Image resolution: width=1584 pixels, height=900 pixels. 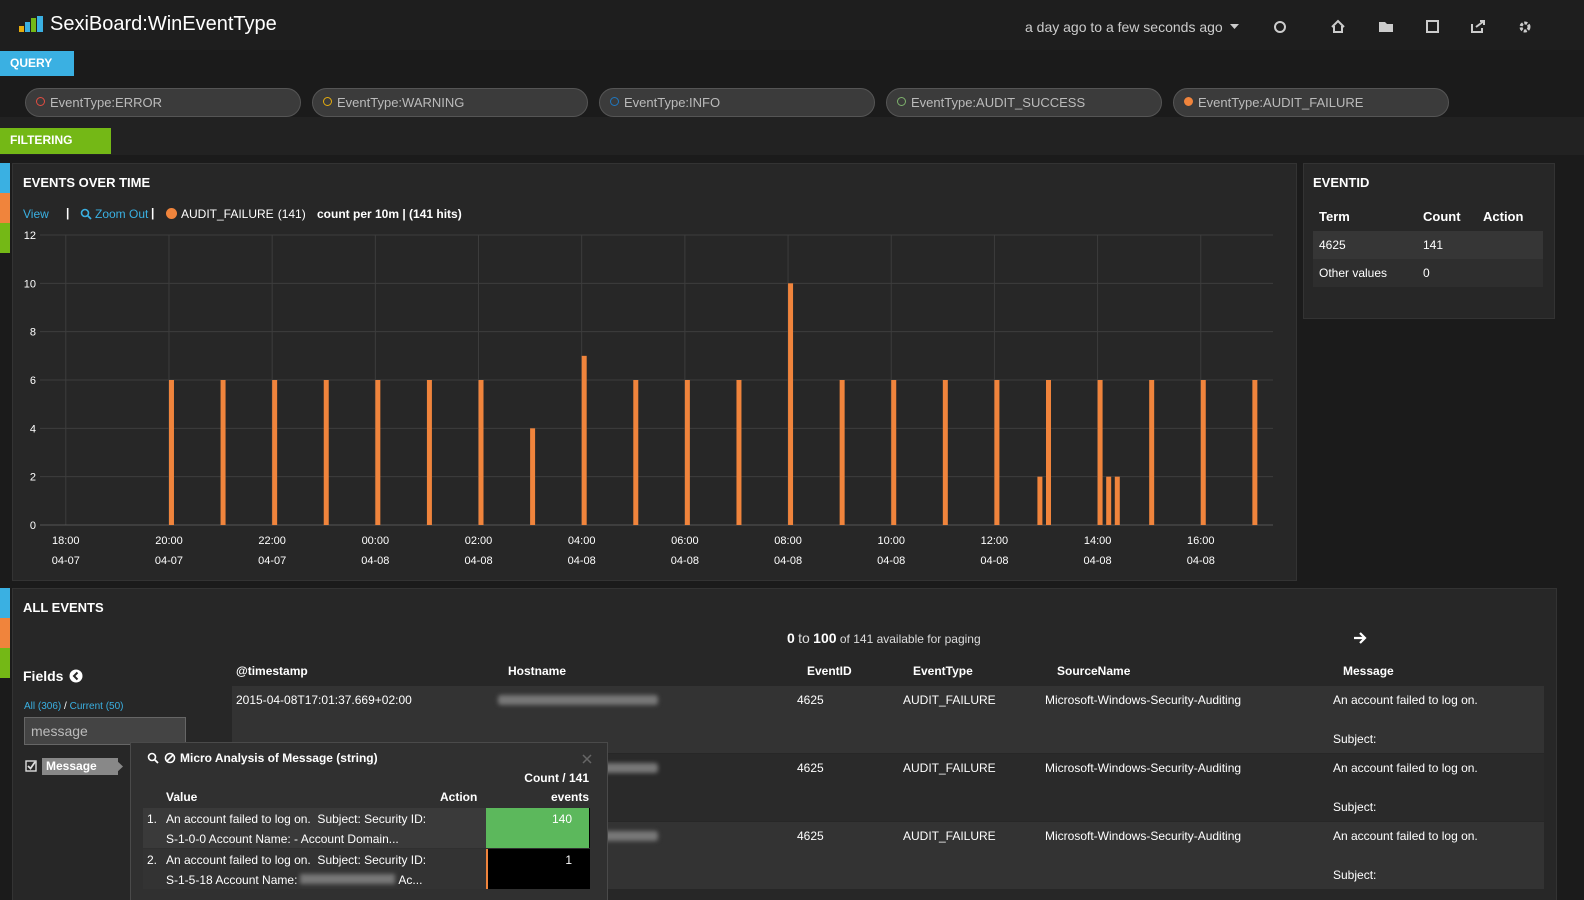 I want to click on query-pill: EventType:ERROR, so click(x=163, y=102).